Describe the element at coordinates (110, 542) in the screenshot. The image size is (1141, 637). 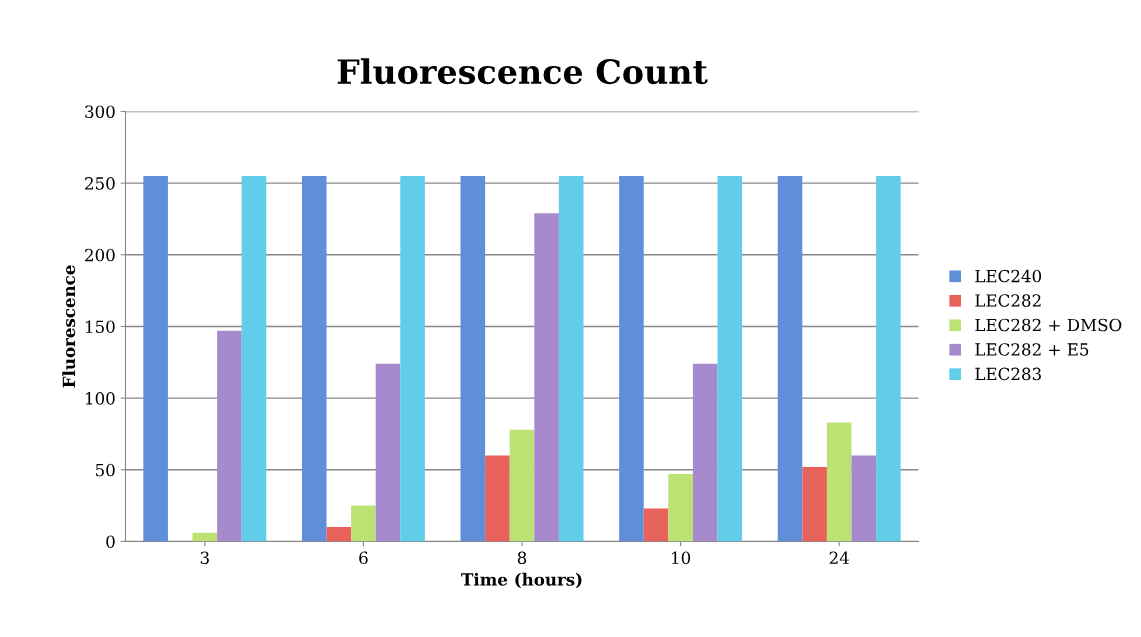
I see `y-tick-label: 0` at that location.